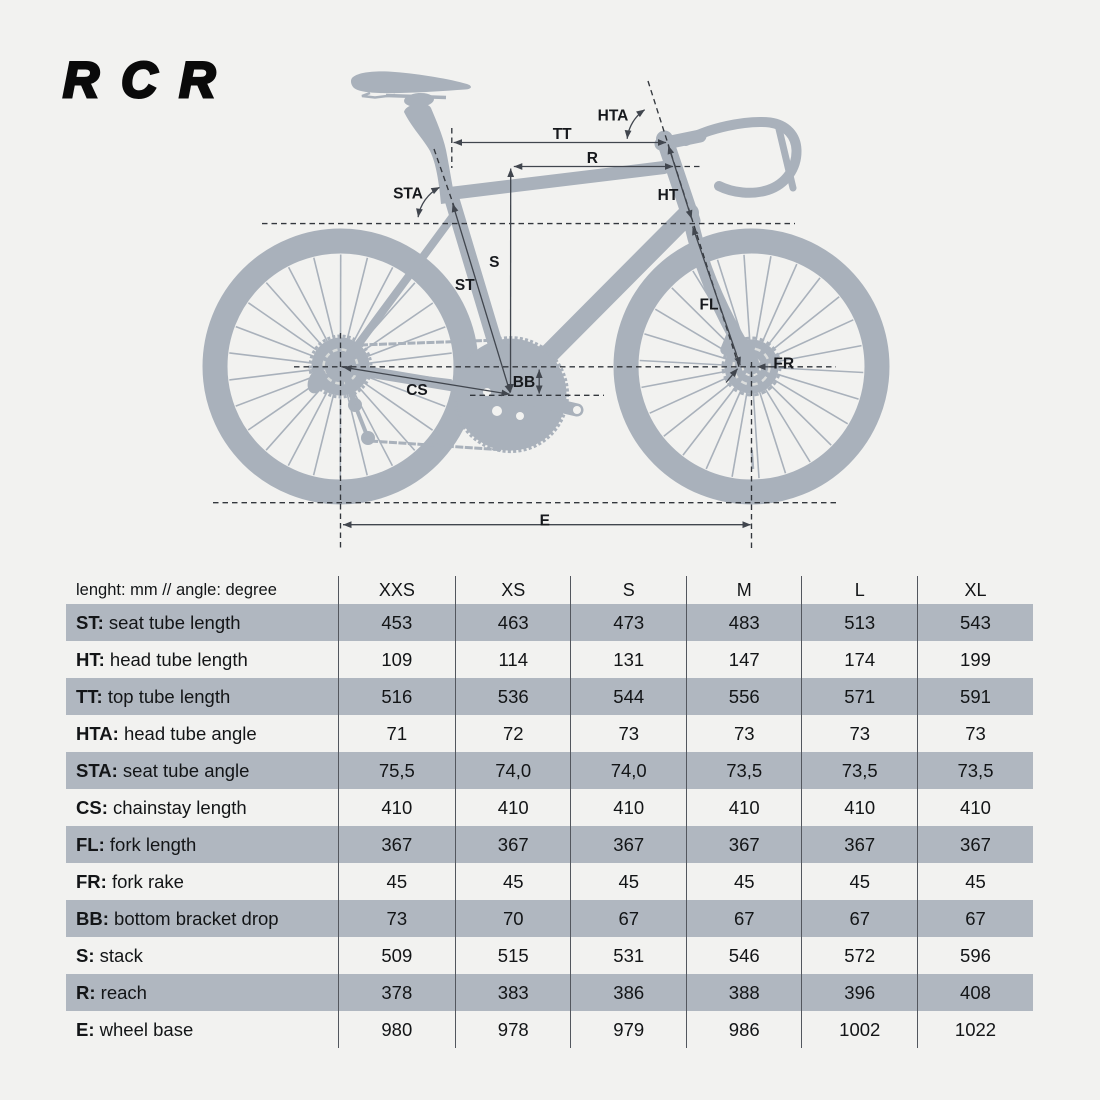 The height and width of the screenshot is (1100, 1100). I want to click on svg-text: STA, so click(408, 194).